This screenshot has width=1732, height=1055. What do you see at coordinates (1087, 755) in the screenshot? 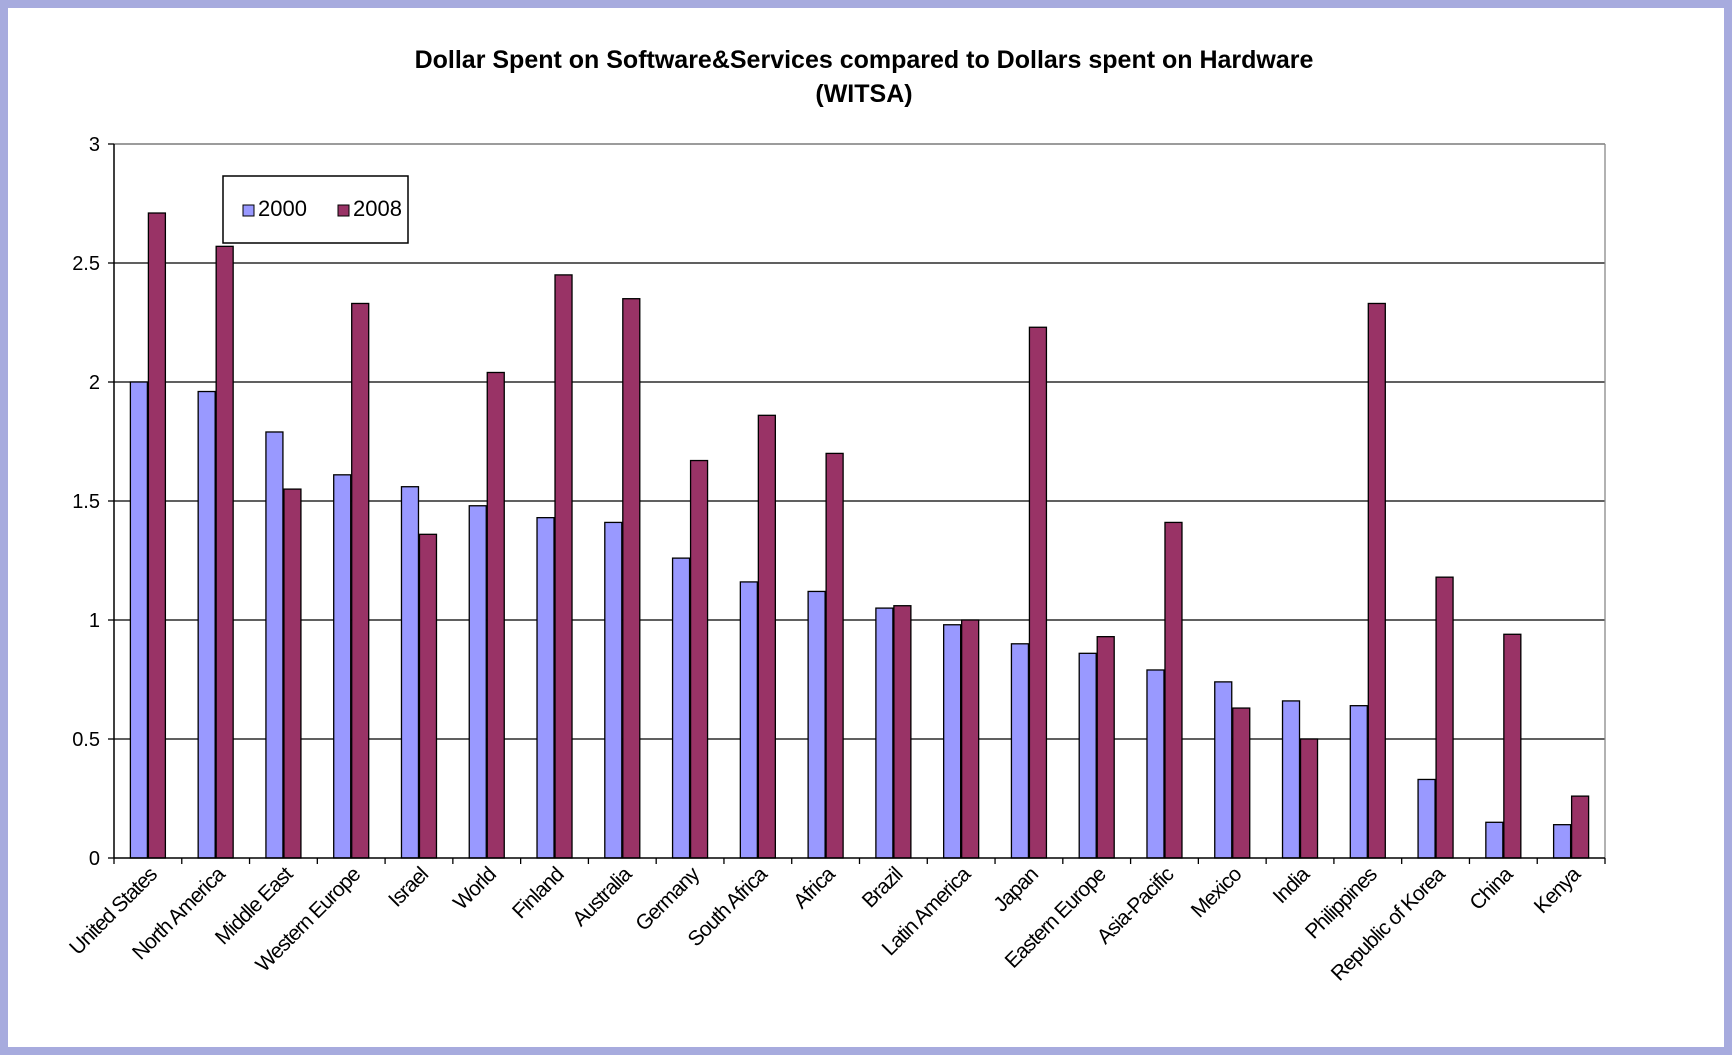
I see `bar-2000-eastern-europe` at bounding box center [1087, 755].